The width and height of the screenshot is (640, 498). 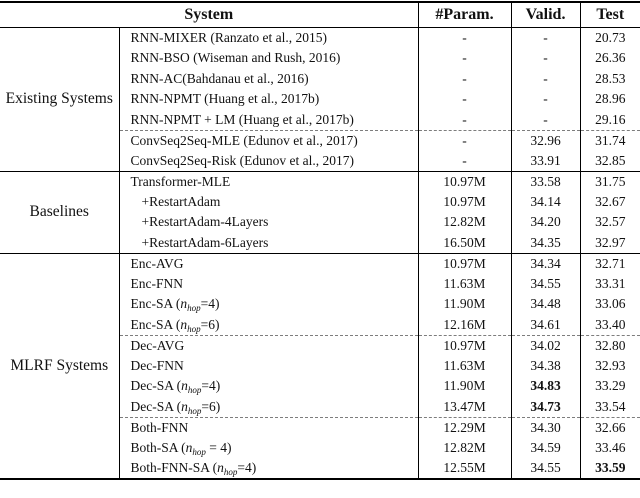 I want to click on test-cell: 28.53, so click(x=609, y=78).